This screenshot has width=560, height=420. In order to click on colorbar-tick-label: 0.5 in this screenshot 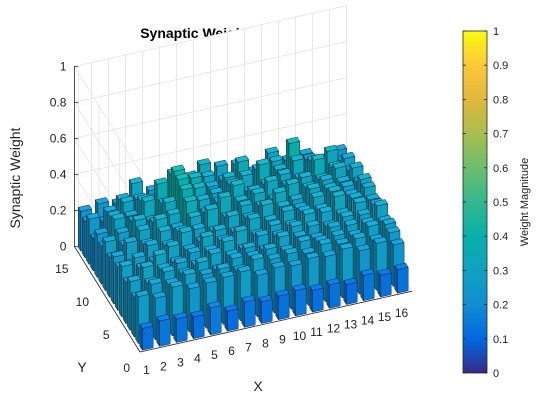, I will do `click(500, 203)`.